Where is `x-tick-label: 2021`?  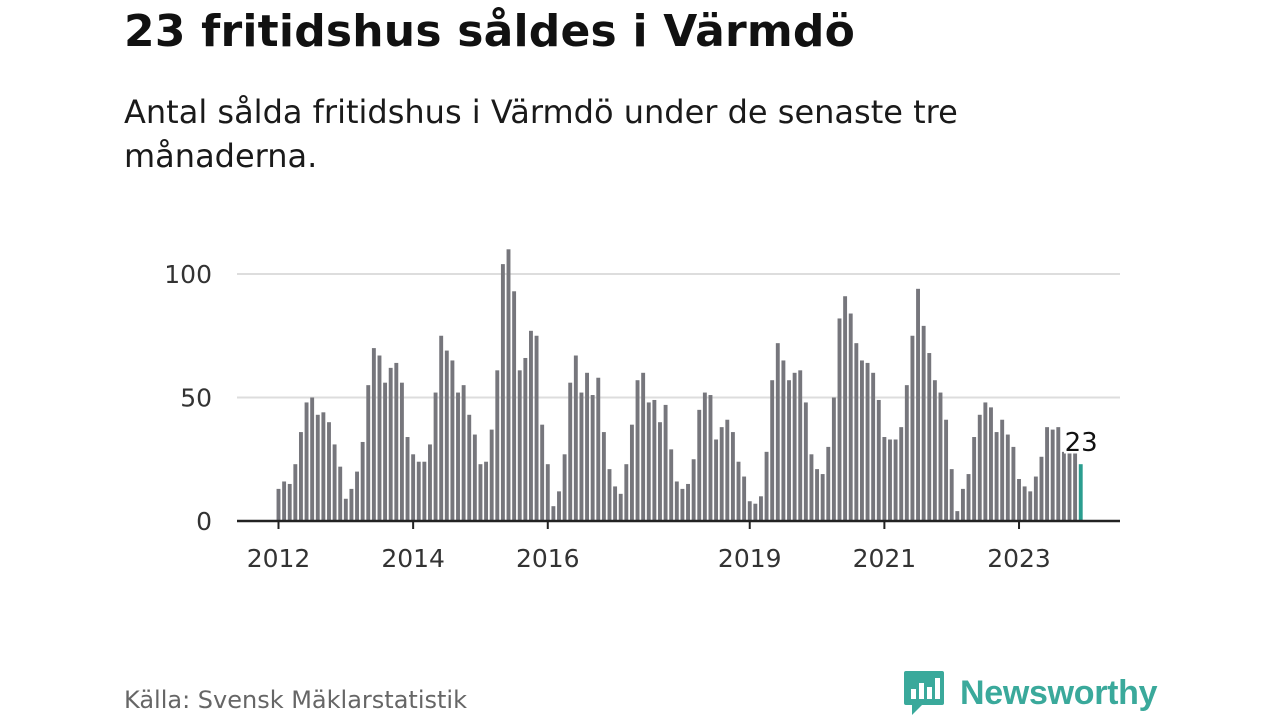 x-tick-label: 2021 is located at coordinates (885, 558).